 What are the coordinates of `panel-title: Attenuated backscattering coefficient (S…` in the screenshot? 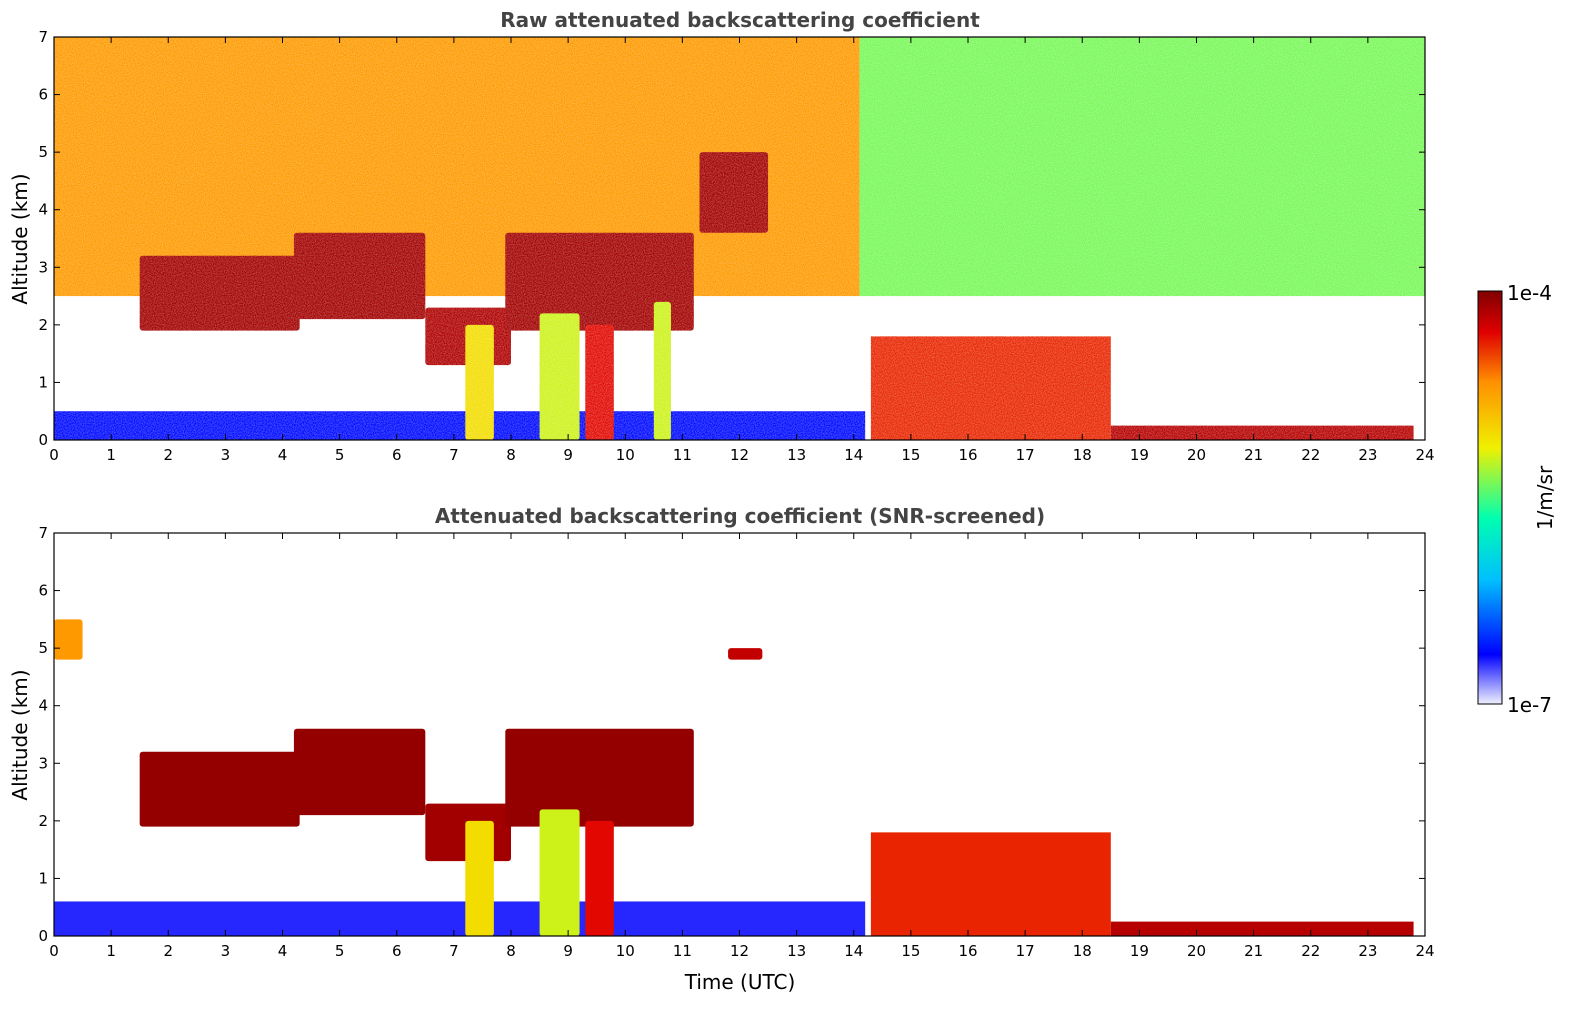 It's located at (740, 516).